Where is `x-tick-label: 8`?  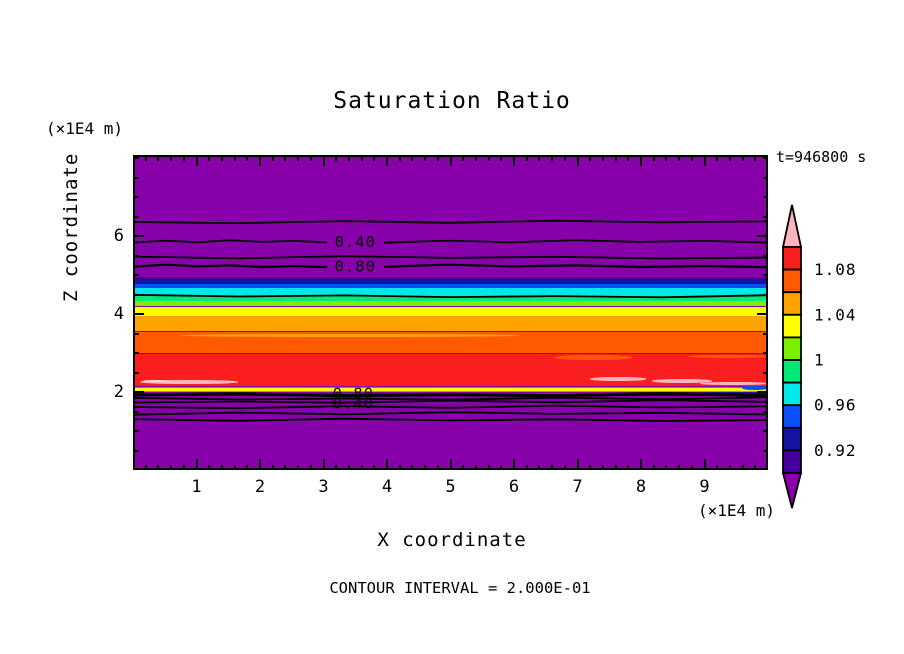
x-tick-label: 8 is located at coordinates (641, 487).